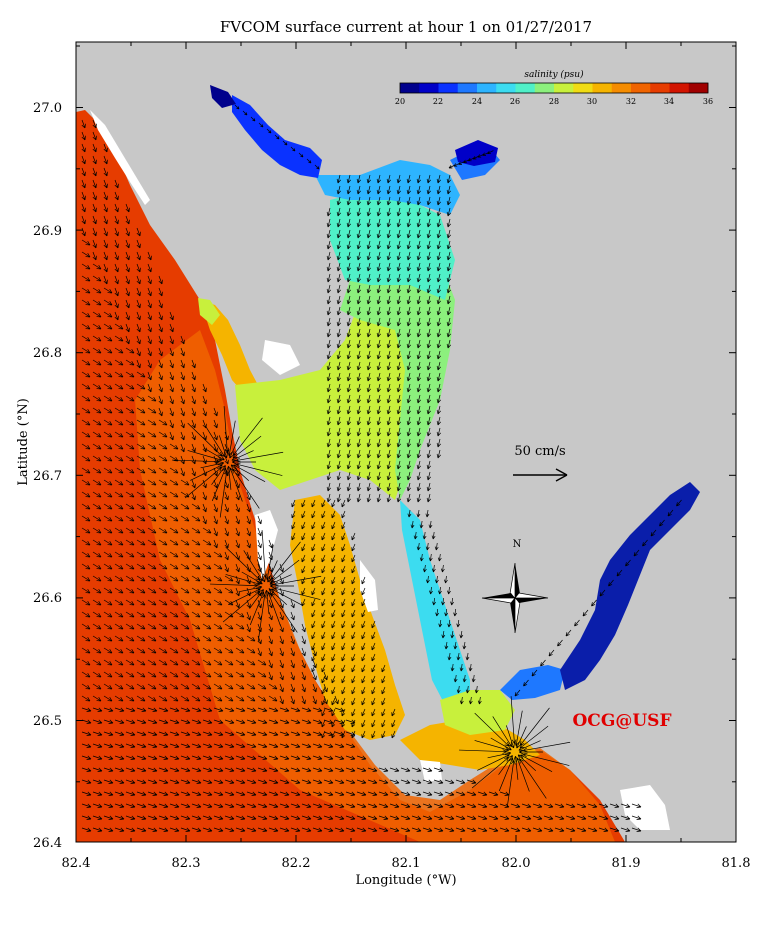  I want to click on lemon-bay, so click(229, 347).